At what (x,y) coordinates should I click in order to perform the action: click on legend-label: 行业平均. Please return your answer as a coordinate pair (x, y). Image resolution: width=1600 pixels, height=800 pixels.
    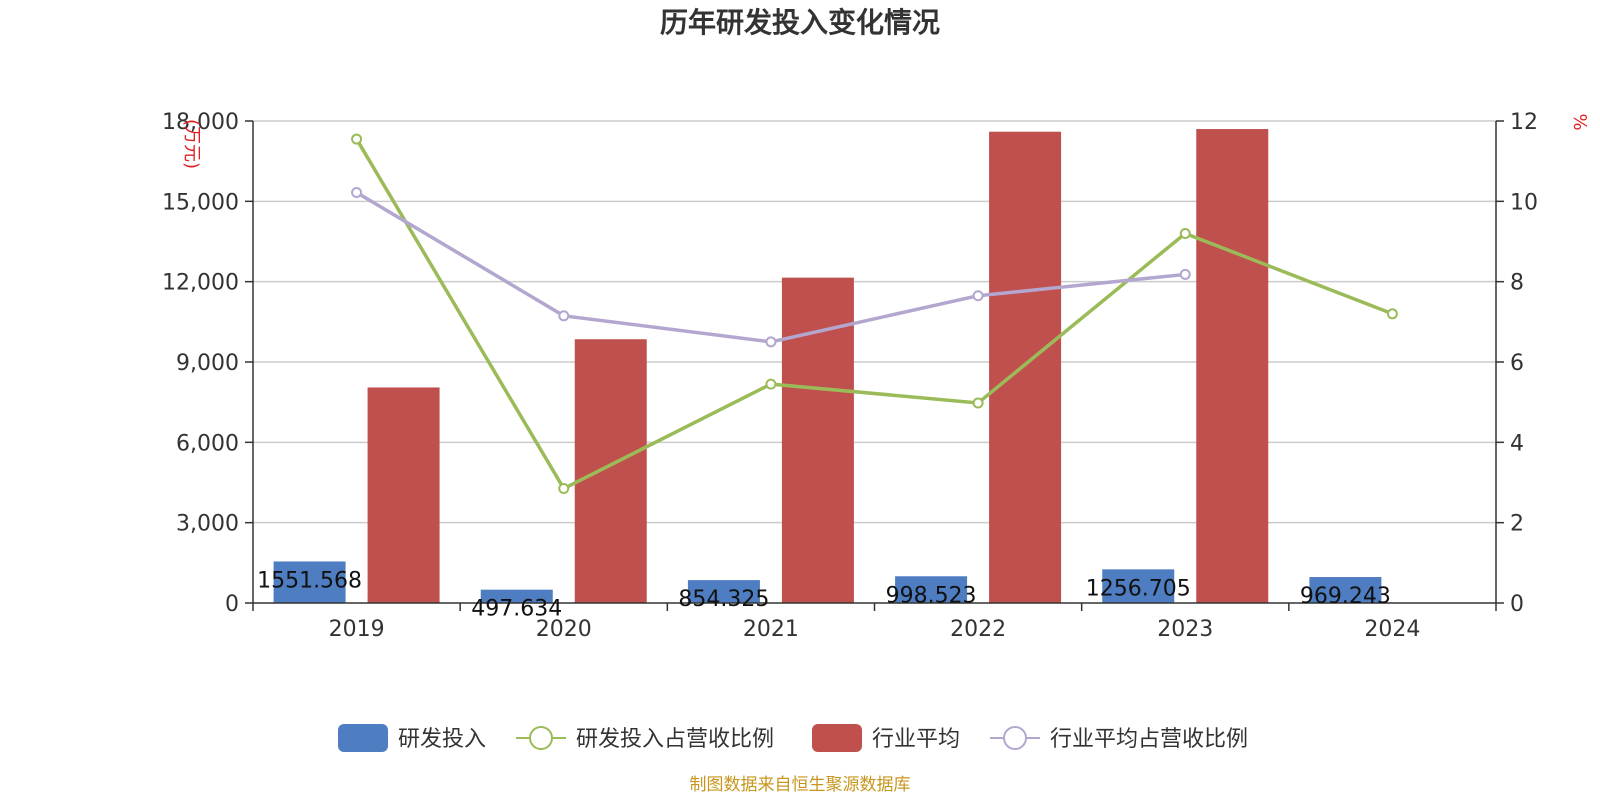
    Looking at the image, I should click on (916, 739).